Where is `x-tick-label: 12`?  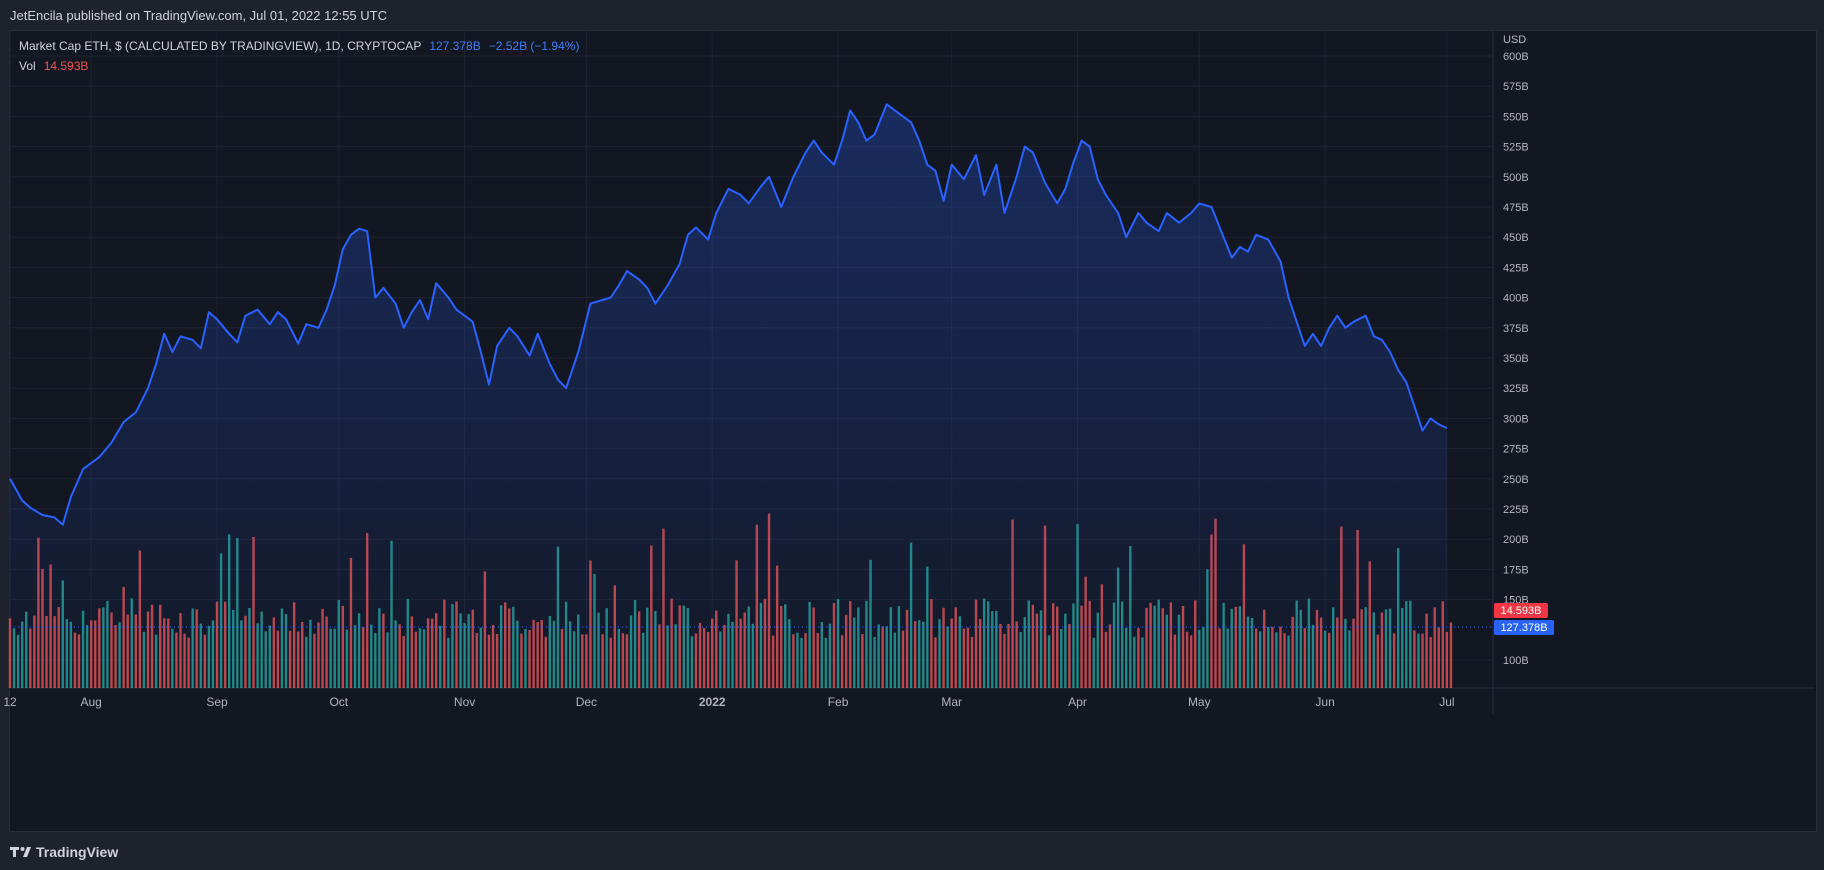 x-tick-label: 12 is located at coordinates (10, 702).